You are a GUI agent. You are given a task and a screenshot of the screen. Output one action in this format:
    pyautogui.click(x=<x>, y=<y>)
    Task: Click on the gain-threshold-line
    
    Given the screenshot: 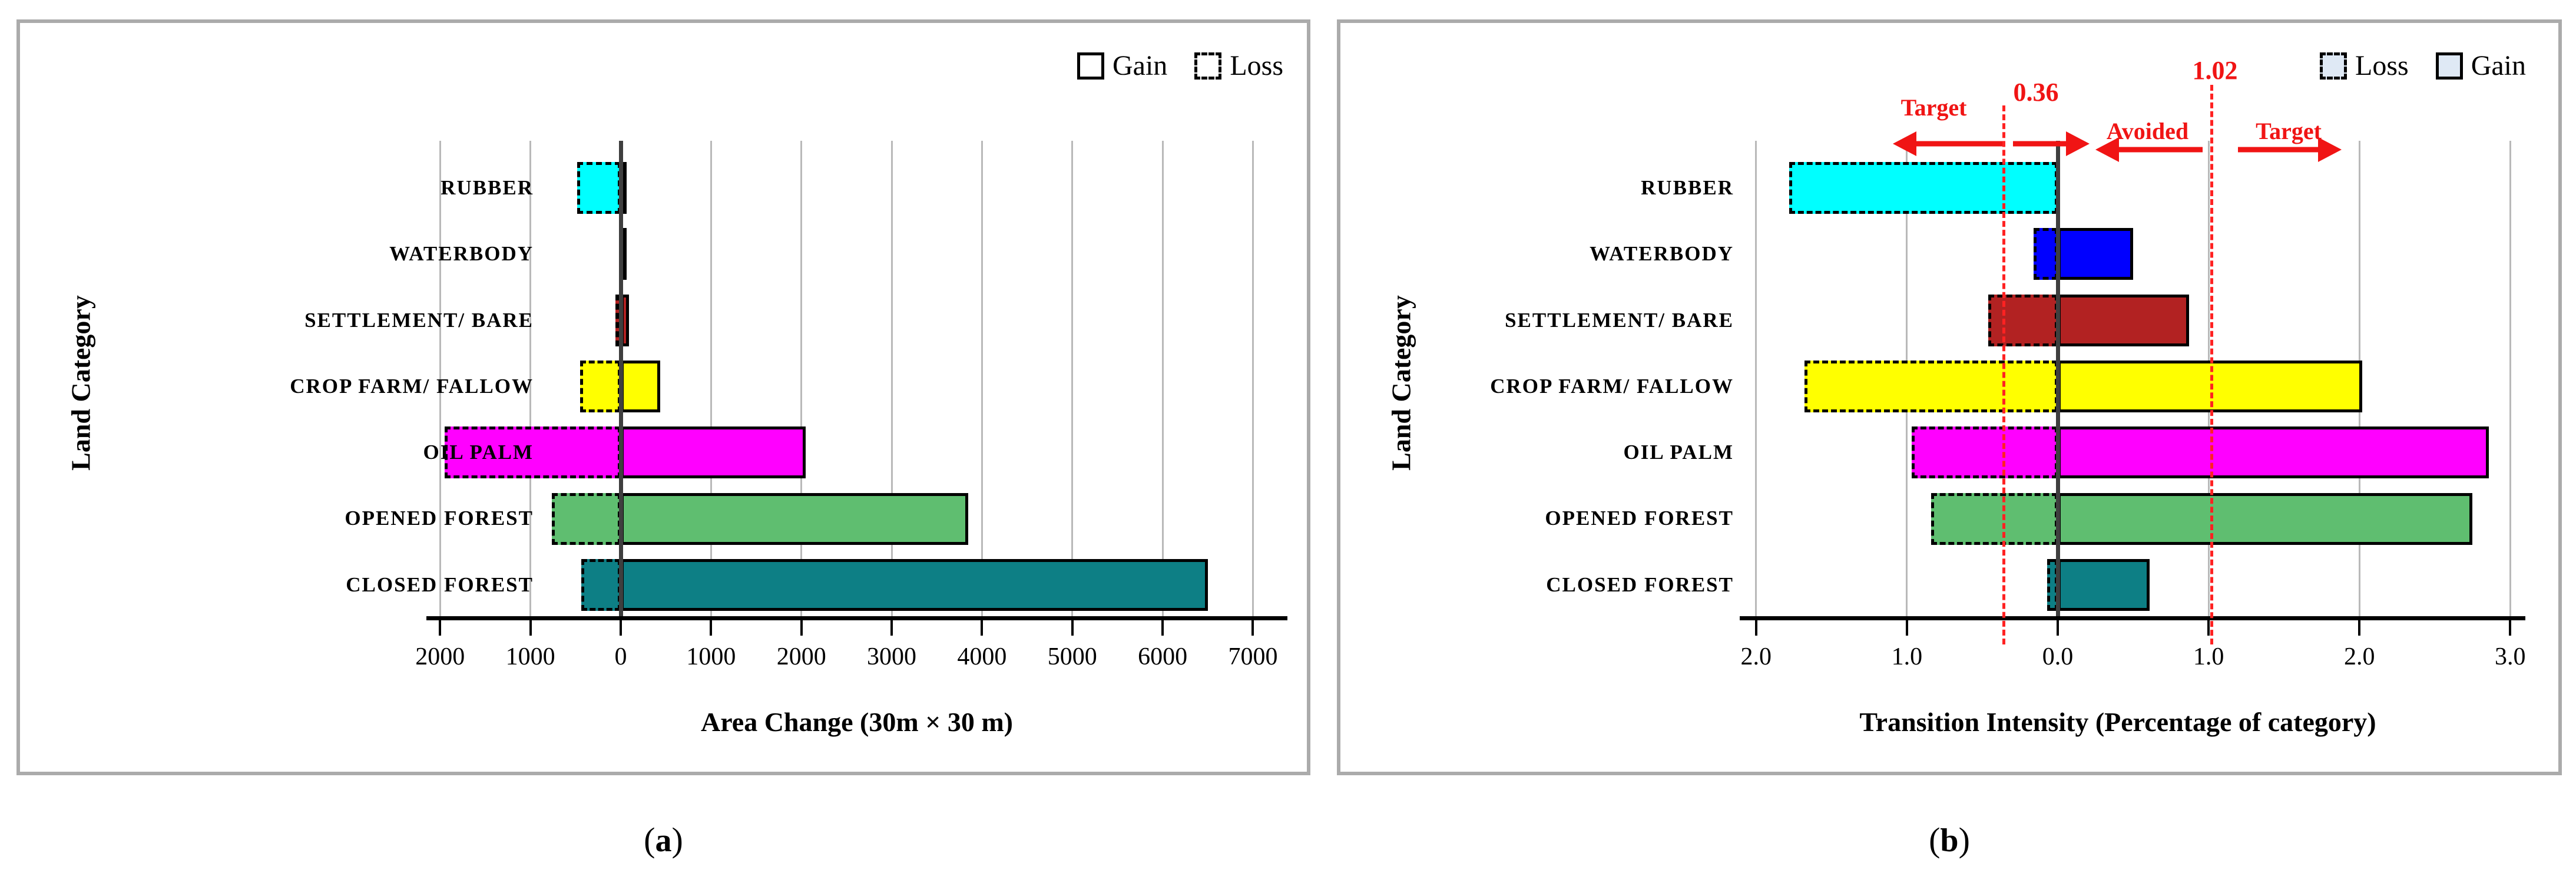 What is the action you would take?
    pyautogui.click(x=2211, y=364)
    